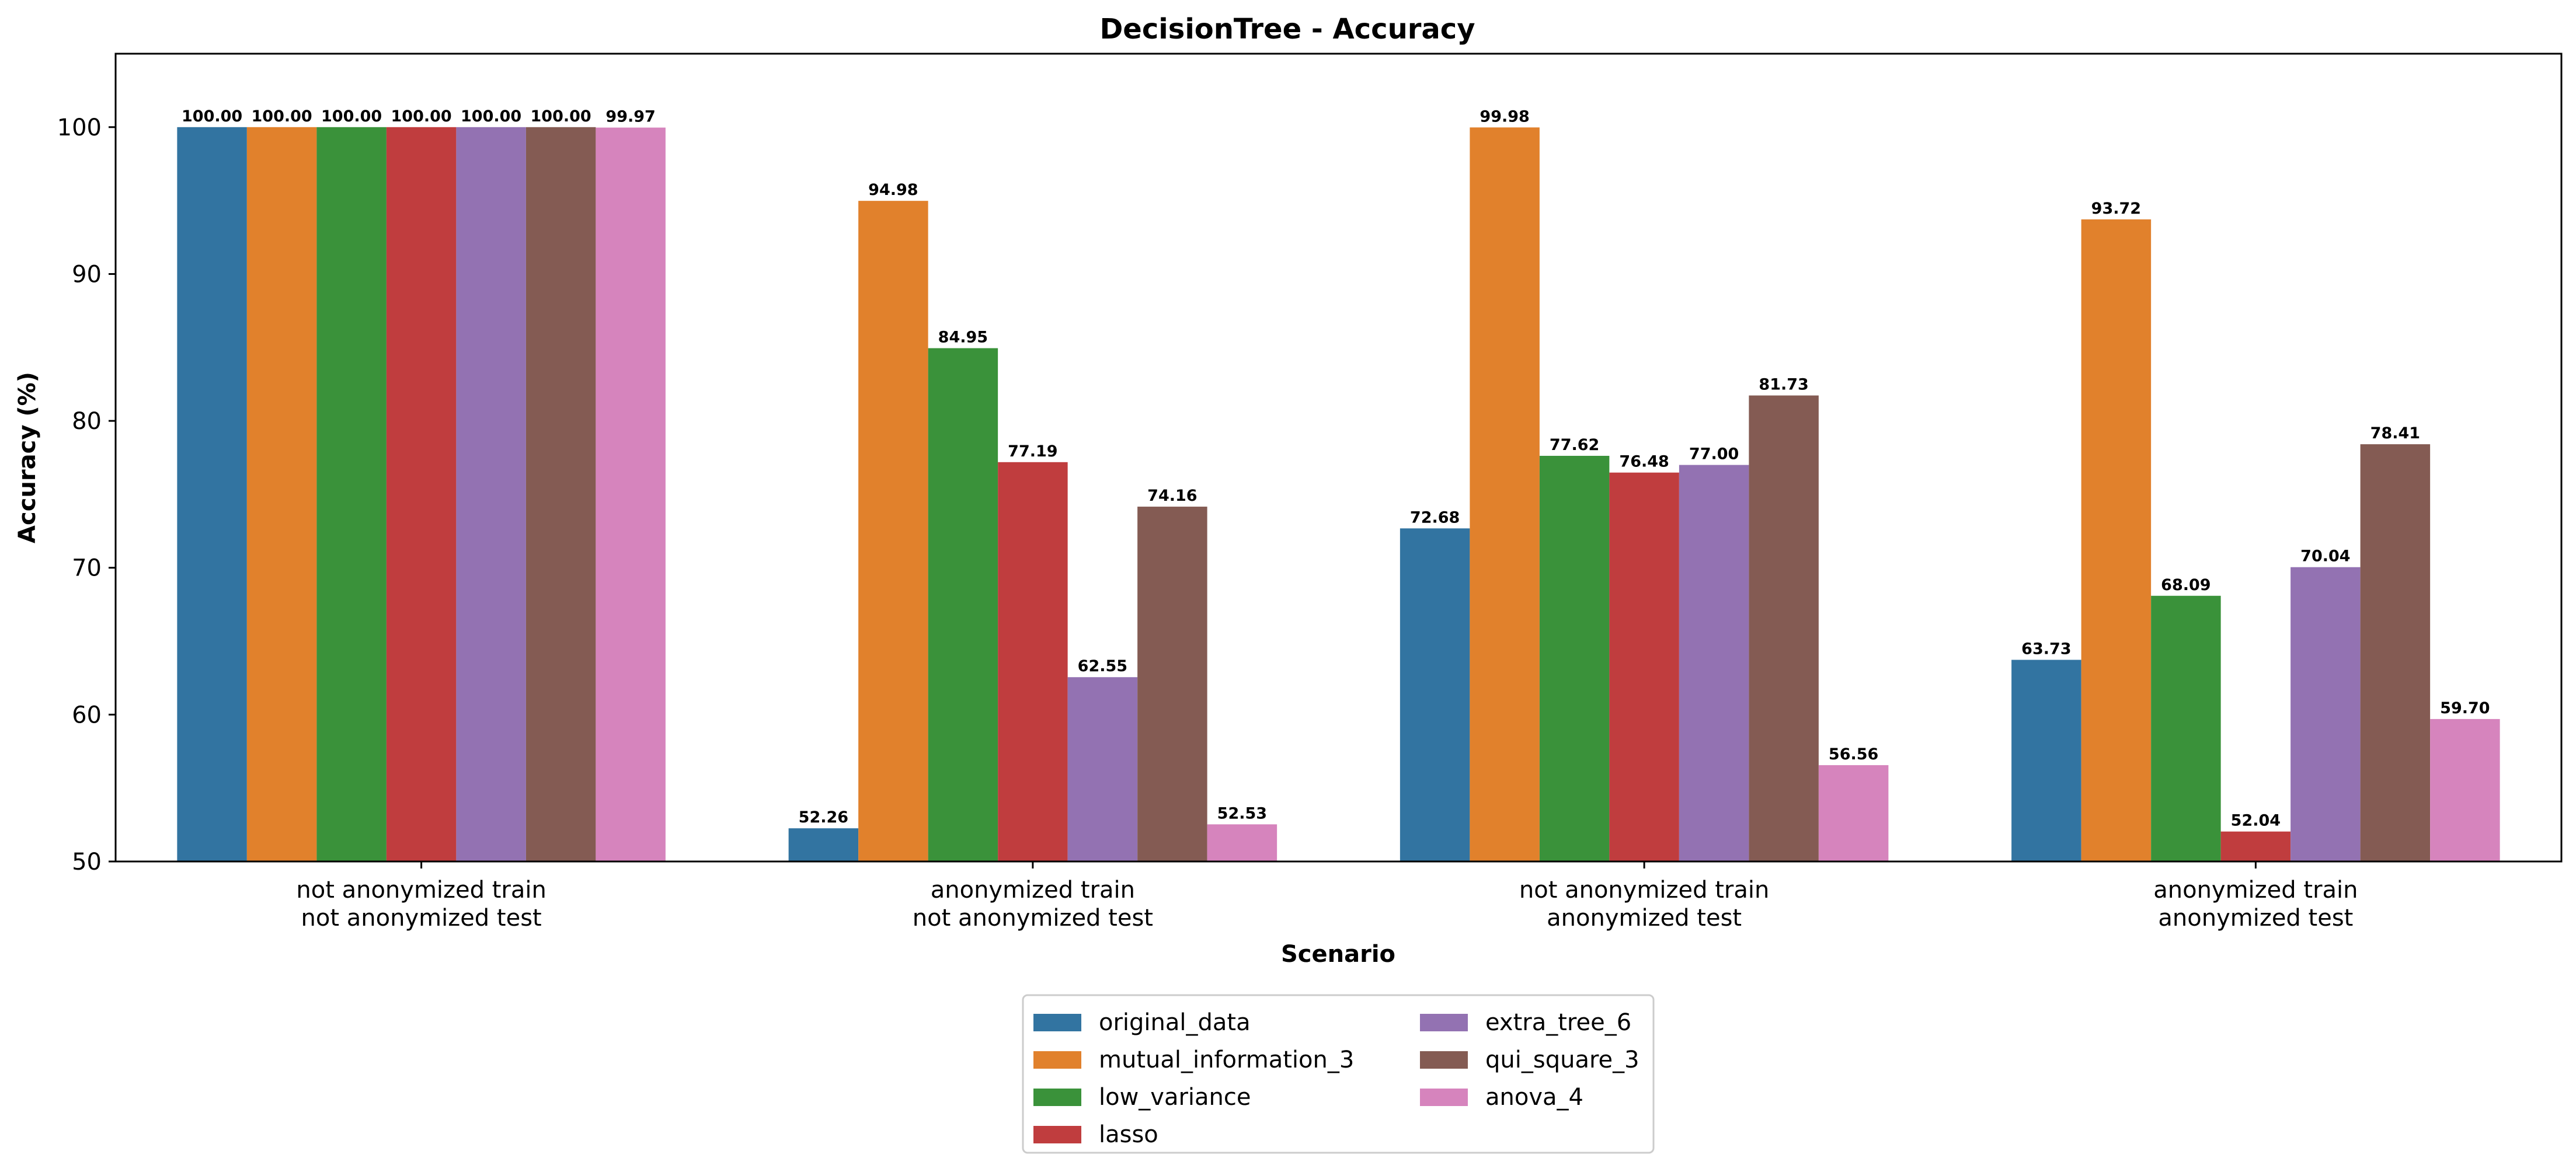  I want to click on y-tick-label-60: 60, so click(87, 715).